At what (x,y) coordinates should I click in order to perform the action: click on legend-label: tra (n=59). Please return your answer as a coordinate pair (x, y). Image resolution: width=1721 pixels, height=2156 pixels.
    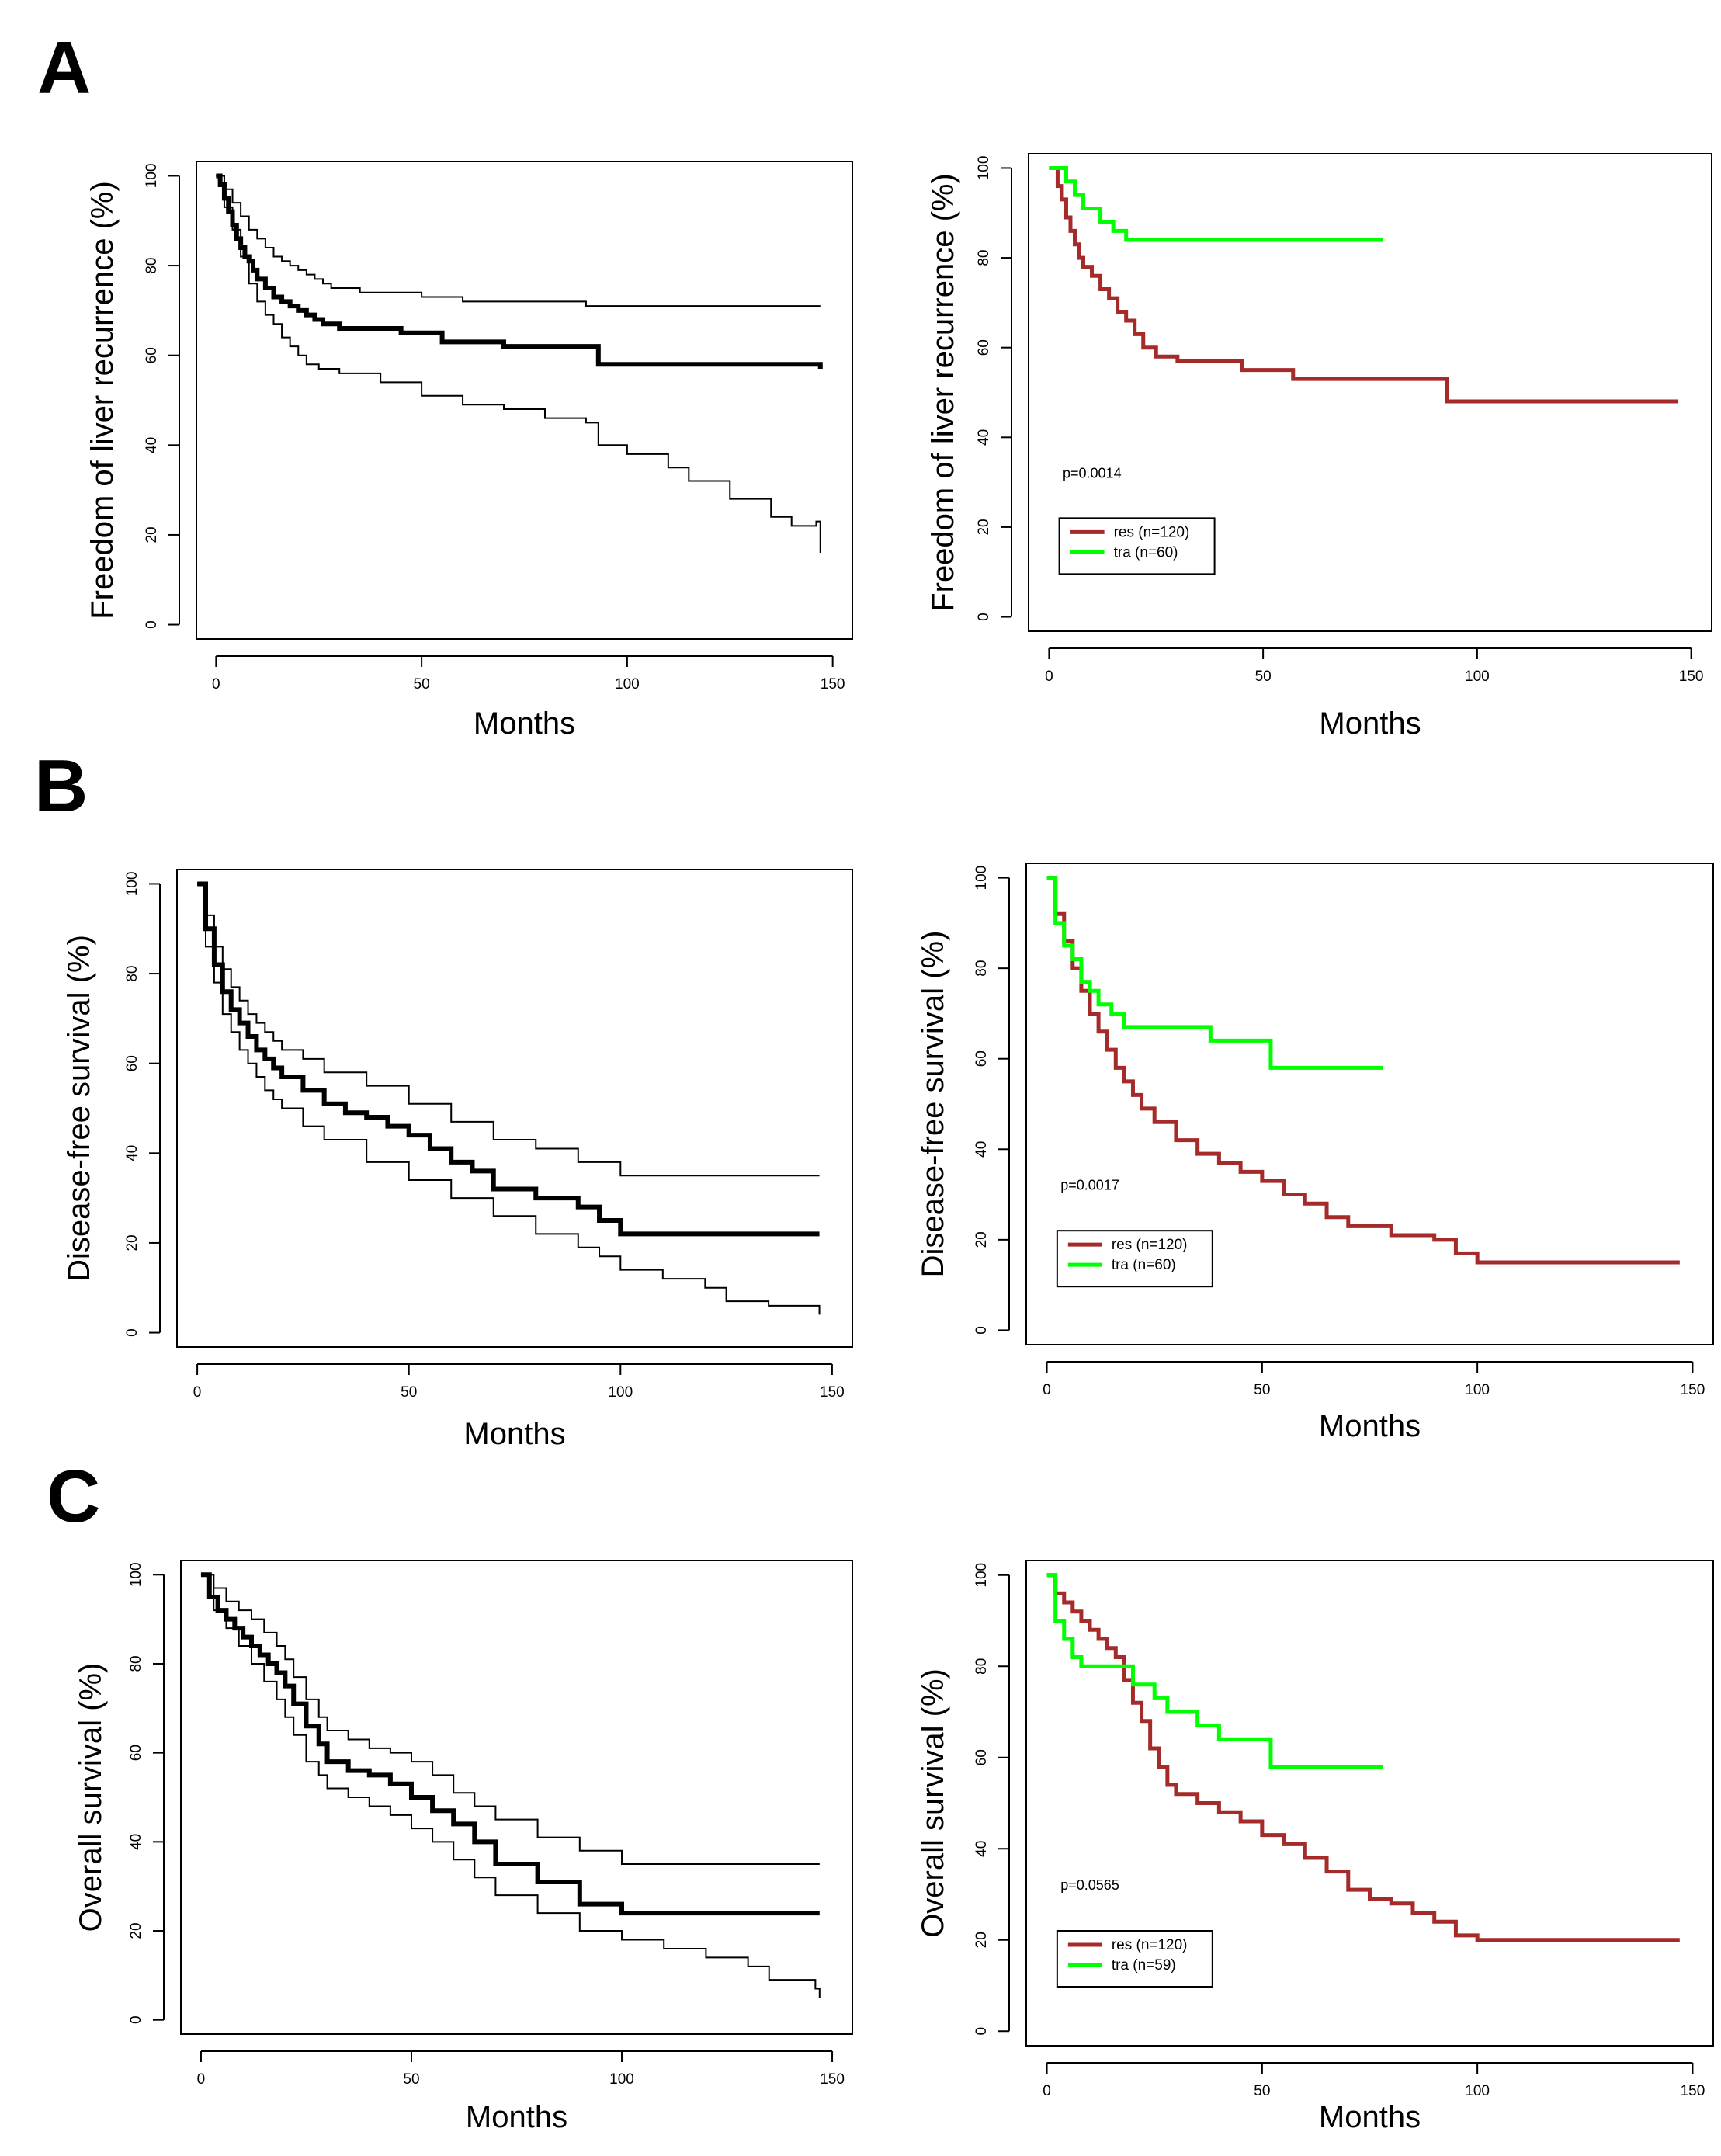
    Looking at the image, I should click on (1144, 1965).